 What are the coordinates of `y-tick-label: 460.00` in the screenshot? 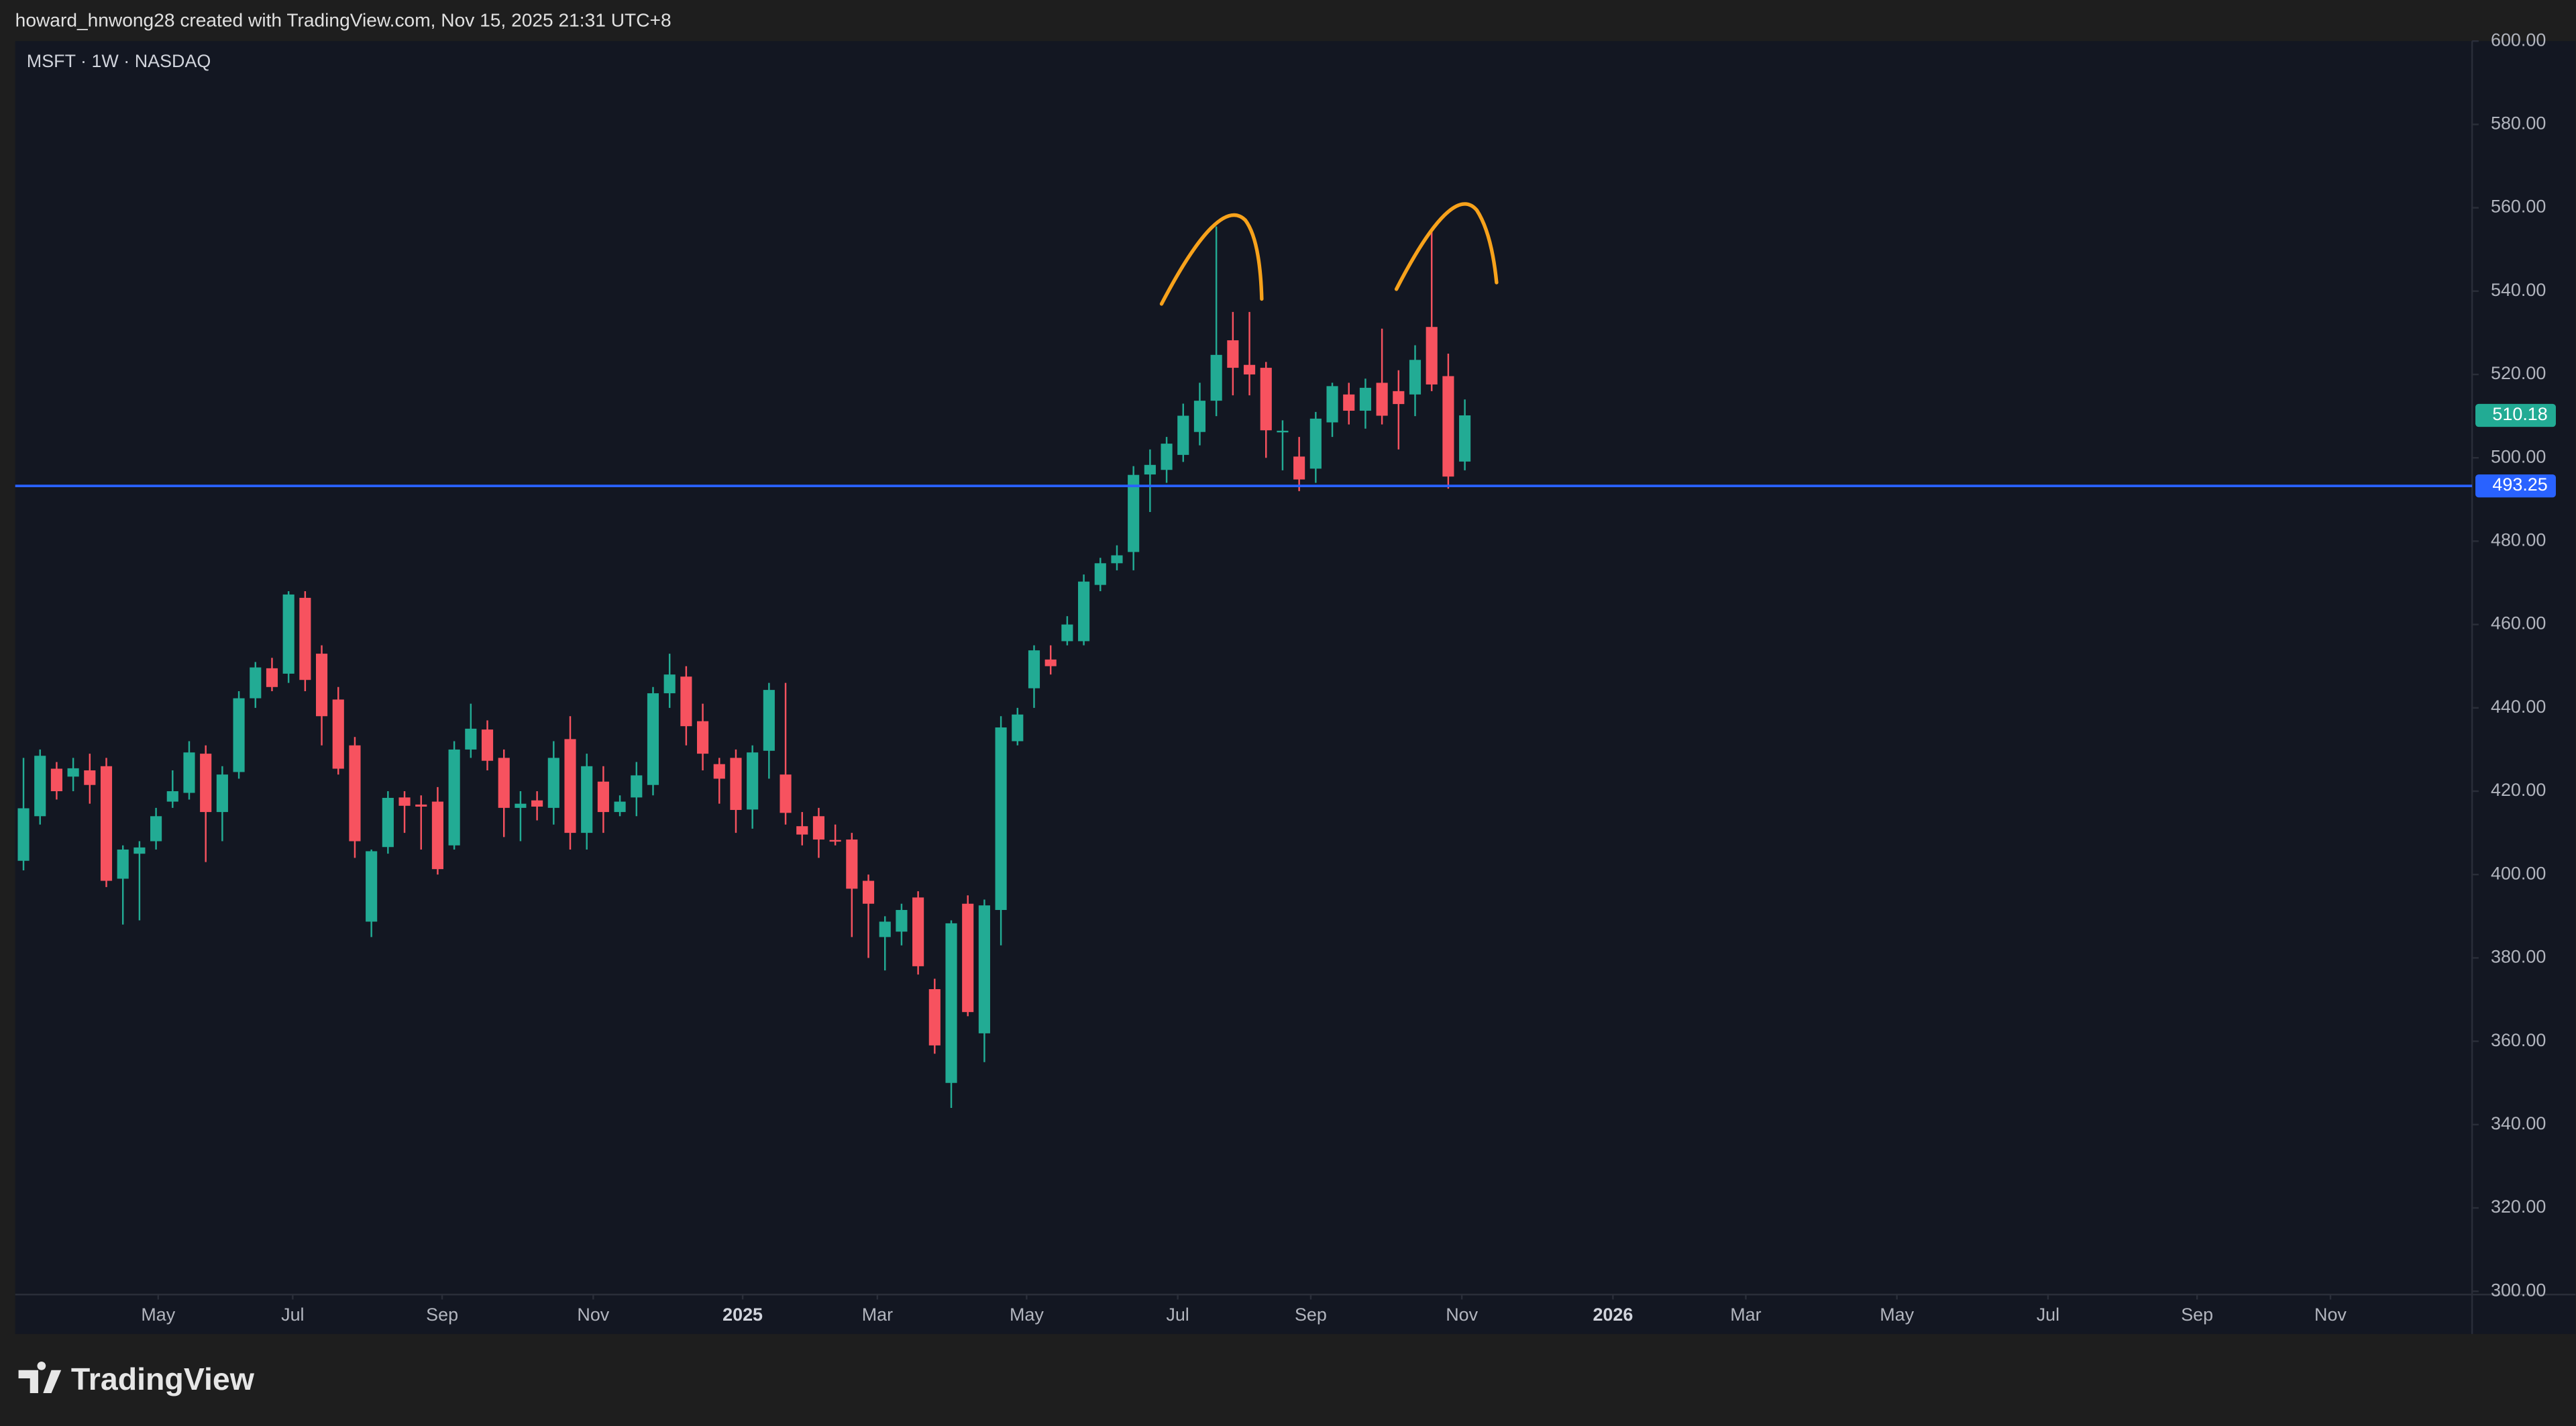 It's located at (2518, 623).